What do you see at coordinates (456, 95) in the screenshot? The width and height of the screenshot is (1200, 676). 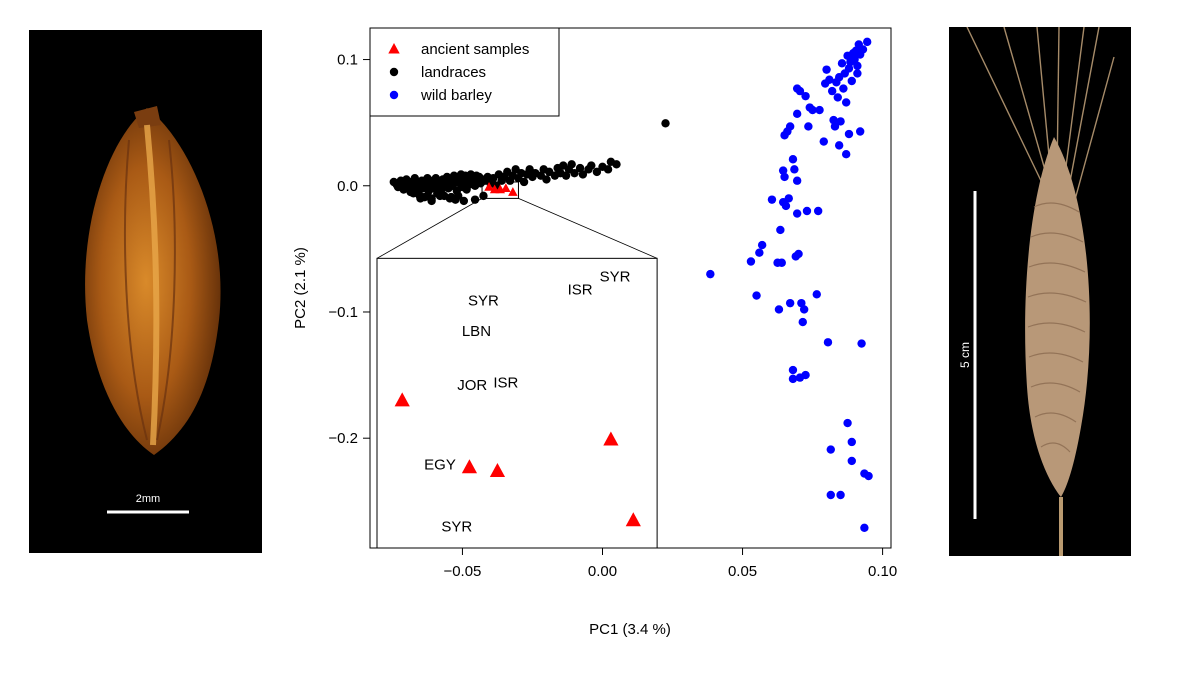 I see `legend-label: wild barley` at bounding box center [456, 95].